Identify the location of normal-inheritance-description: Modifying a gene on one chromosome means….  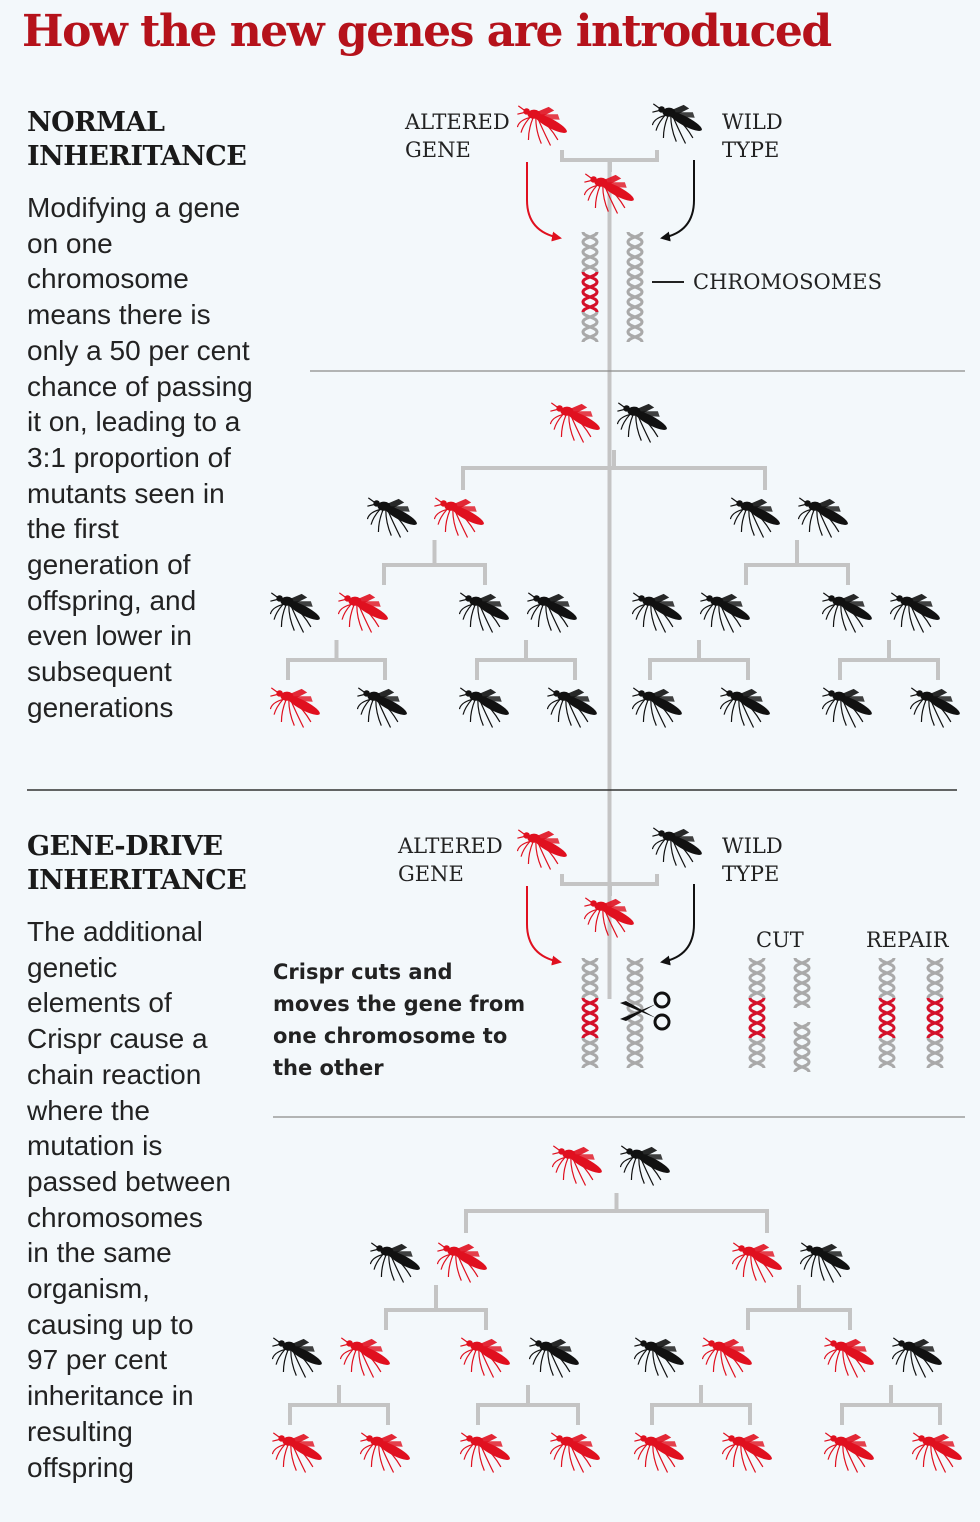
(140, 457).